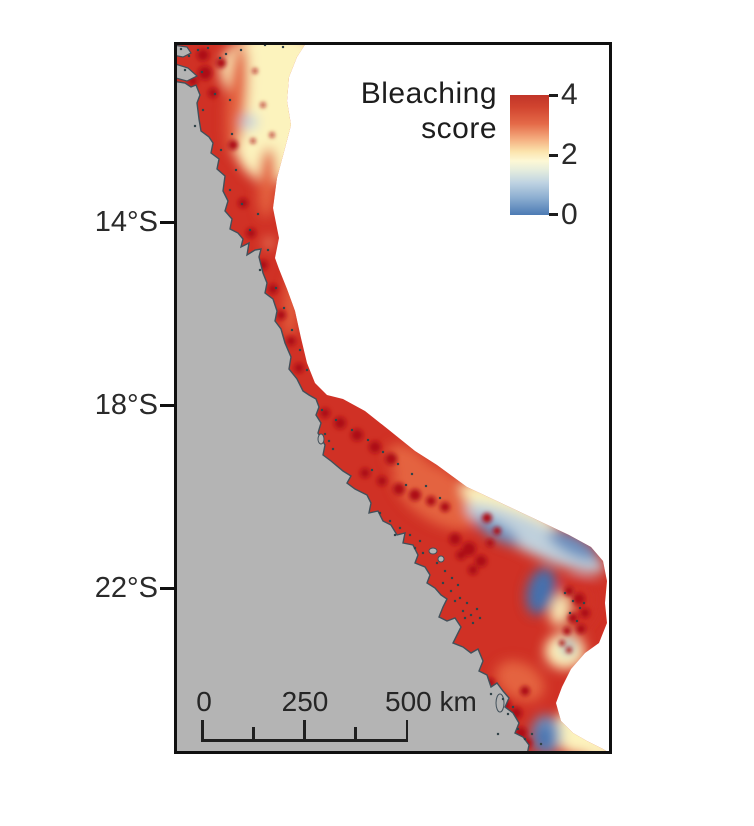  I want to click on lat-label-18s: 18°S, so click(126, 405).